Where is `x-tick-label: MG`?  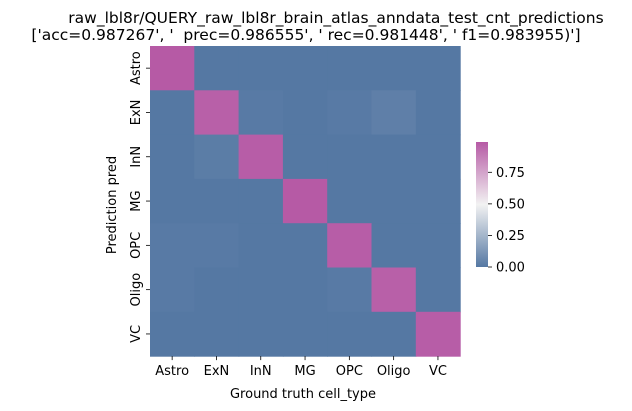
x-tick-label: MG is located at coordinates (304, 371).